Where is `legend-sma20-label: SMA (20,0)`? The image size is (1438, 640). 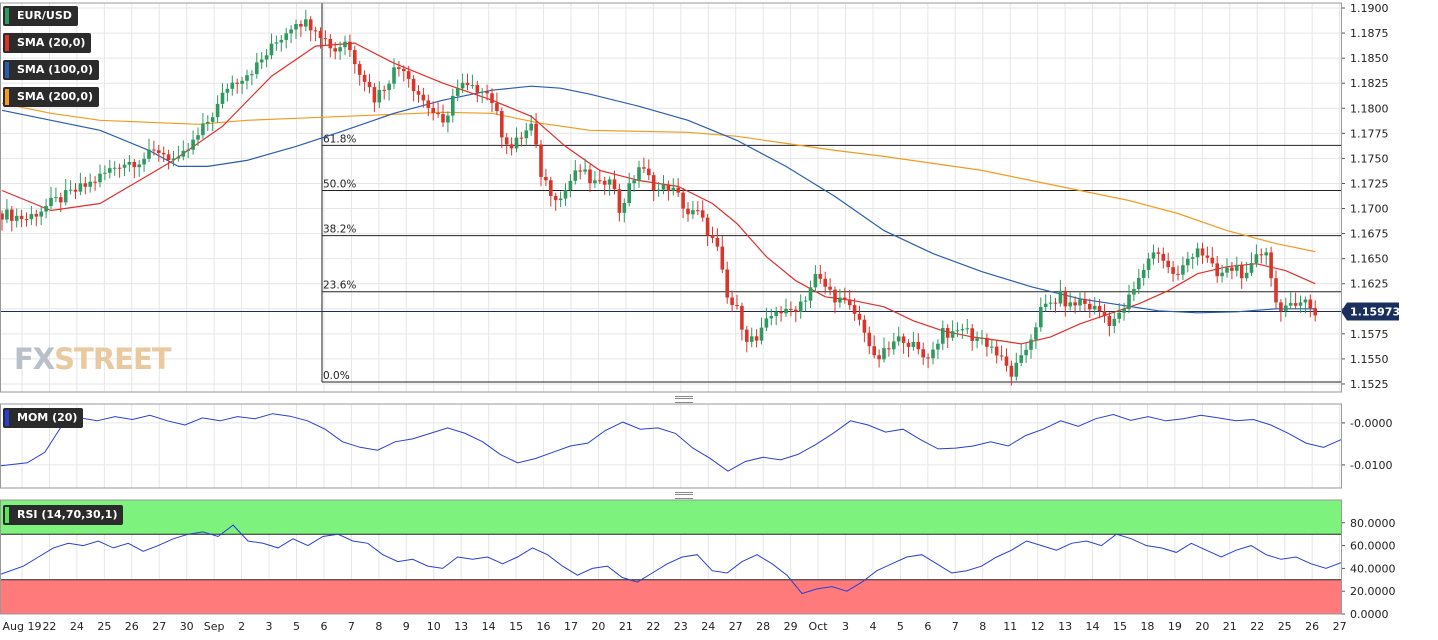 legend-sma20-label: SMA (20,0) is located at coordinates (51, 42).